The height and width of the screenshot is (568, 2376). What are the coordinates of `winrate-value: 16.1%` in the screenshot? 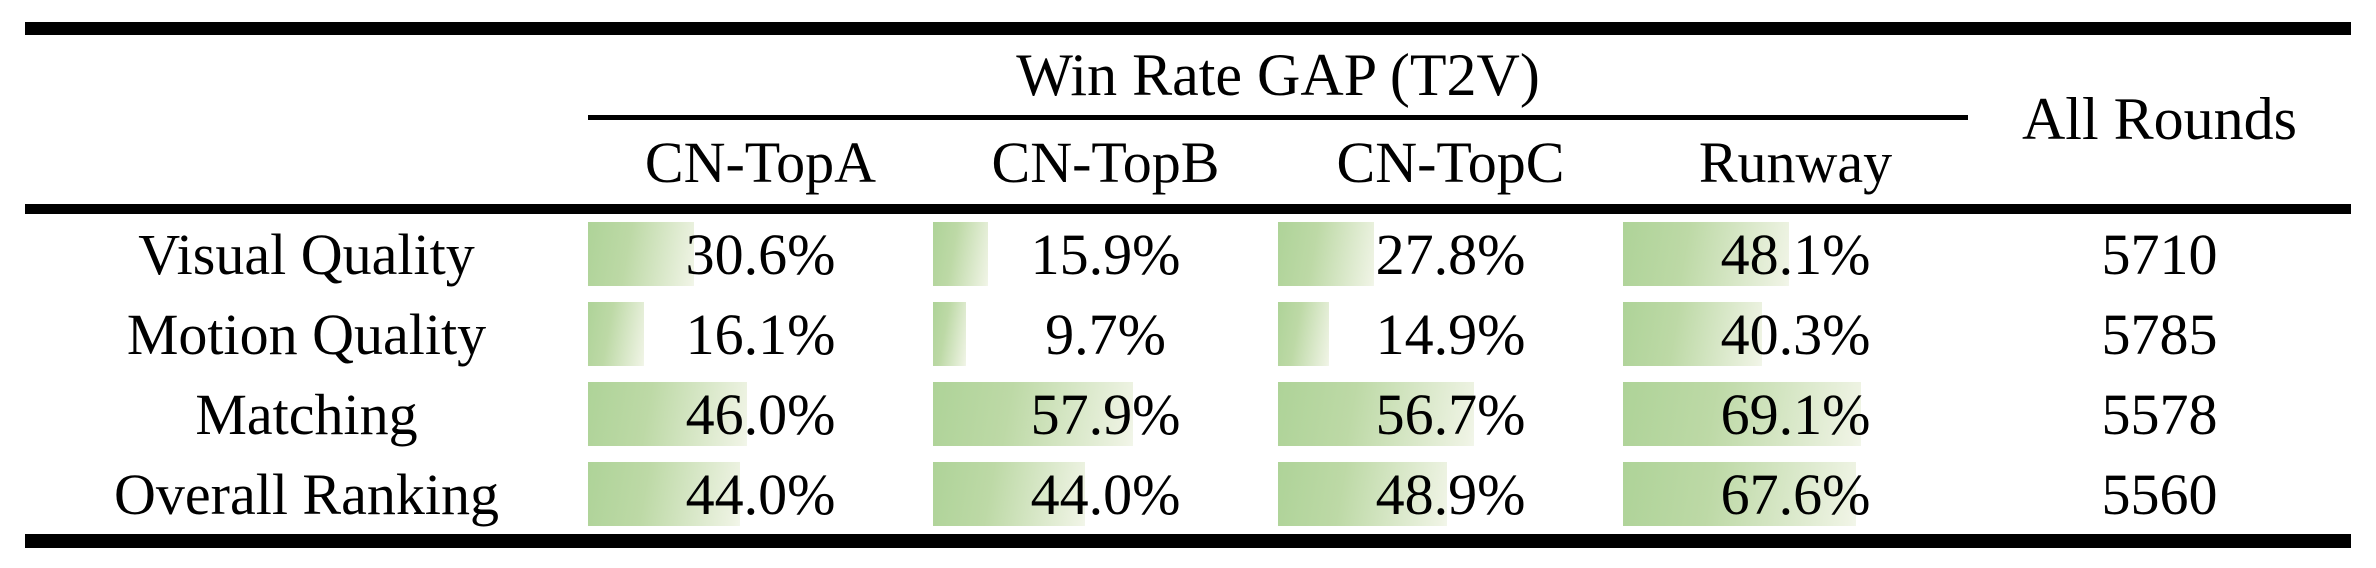 It's located at (760, 334).